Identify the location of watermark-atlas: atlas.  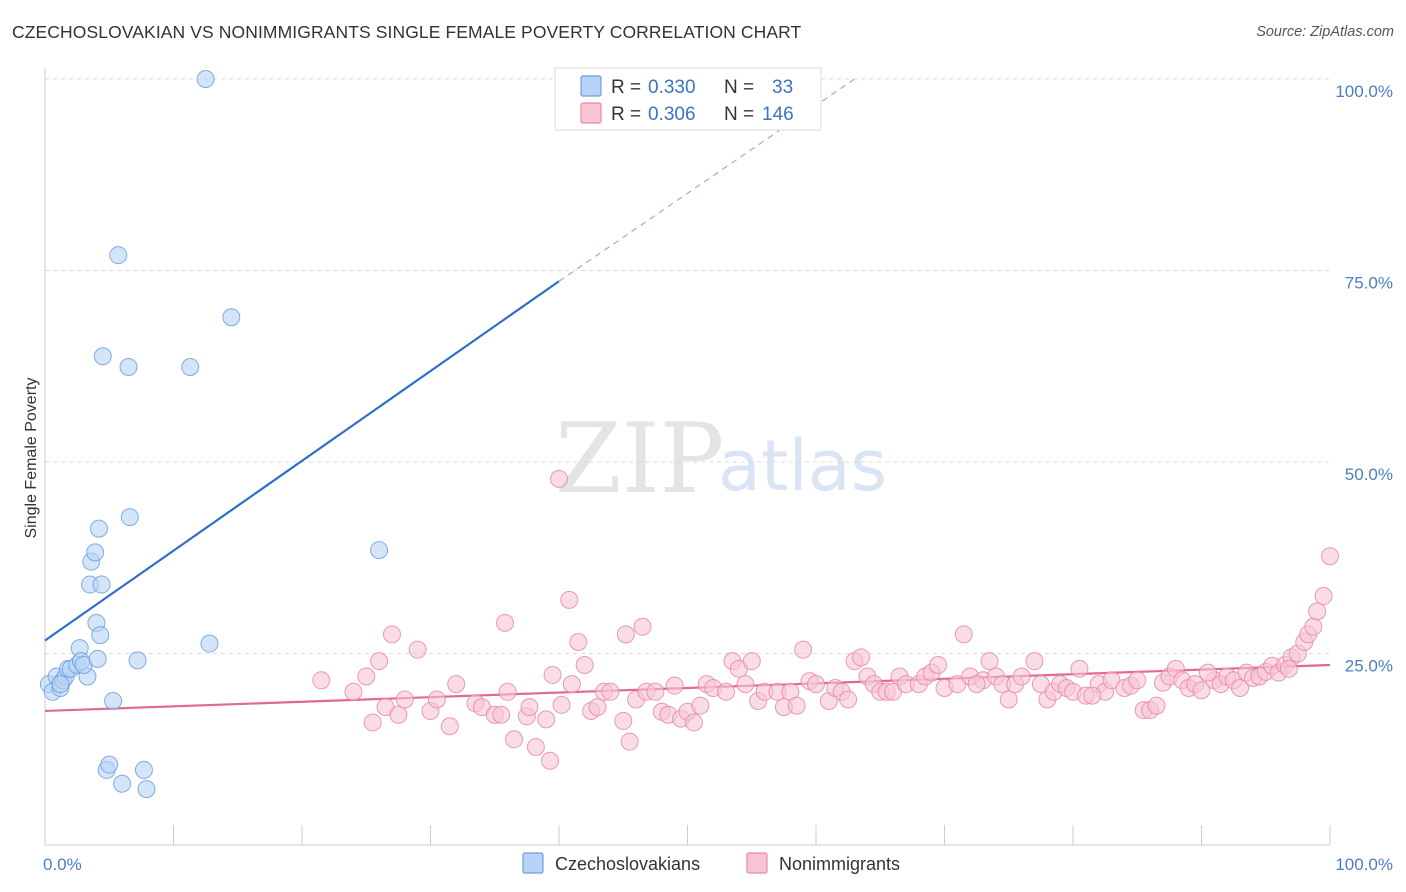
(802, 466).